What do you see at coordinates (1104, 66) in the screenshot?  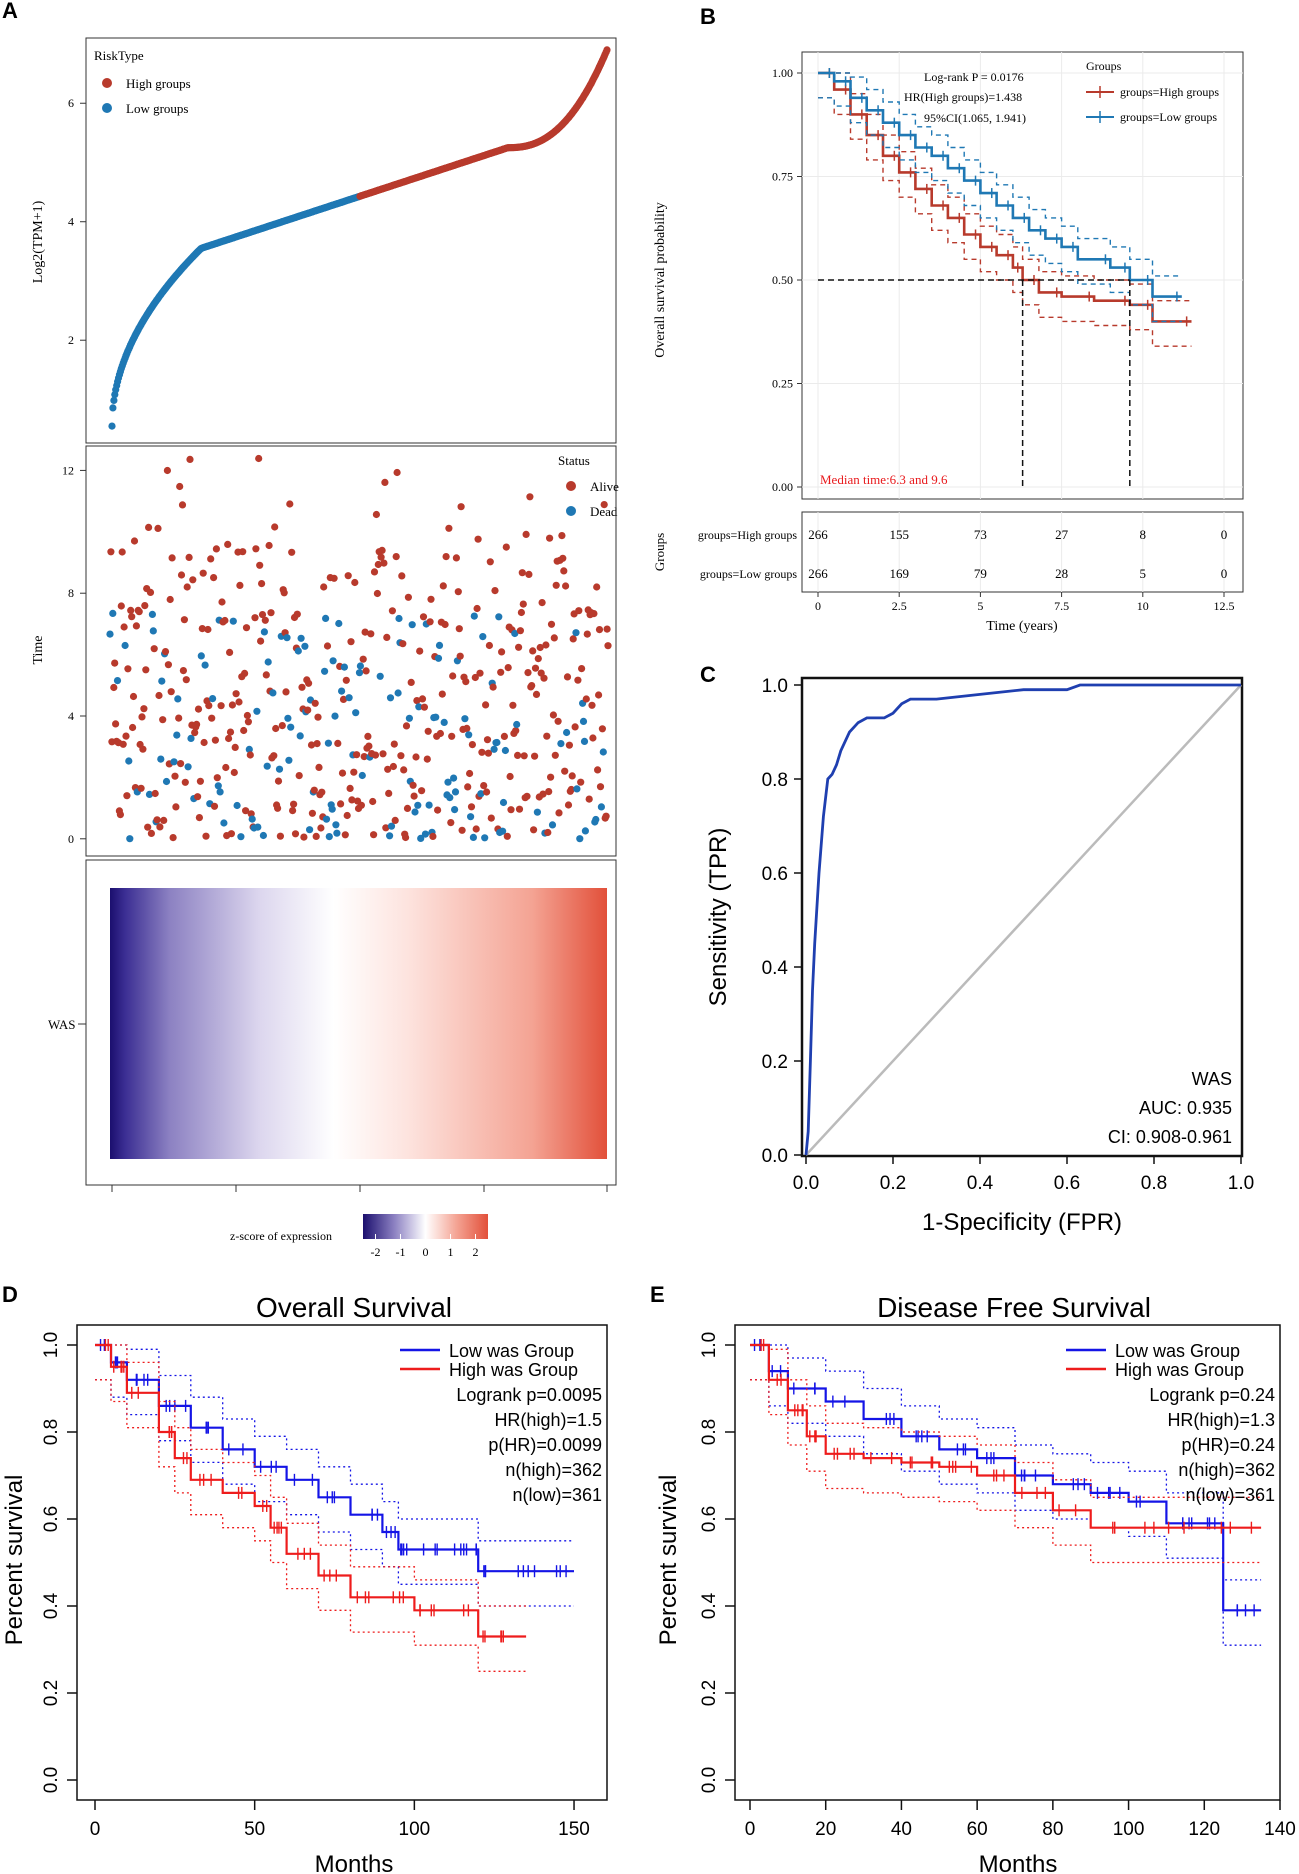 I see `b-legend-title: Groups` at bounding box center [1104, 66].